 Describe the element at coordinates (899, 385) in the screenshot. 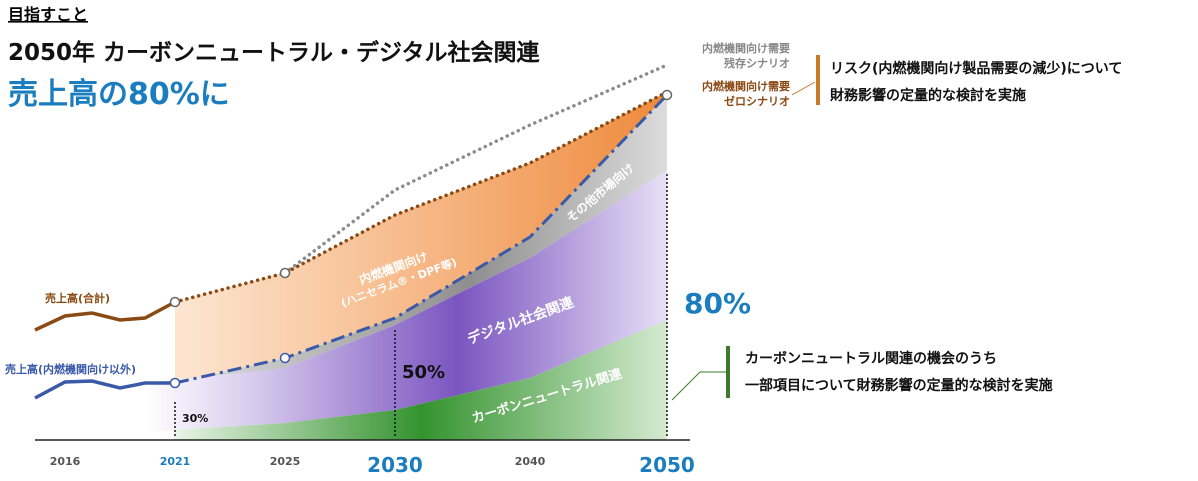

I see `note: 一部項目について財務影響の定量的な検討を実施` at that location.